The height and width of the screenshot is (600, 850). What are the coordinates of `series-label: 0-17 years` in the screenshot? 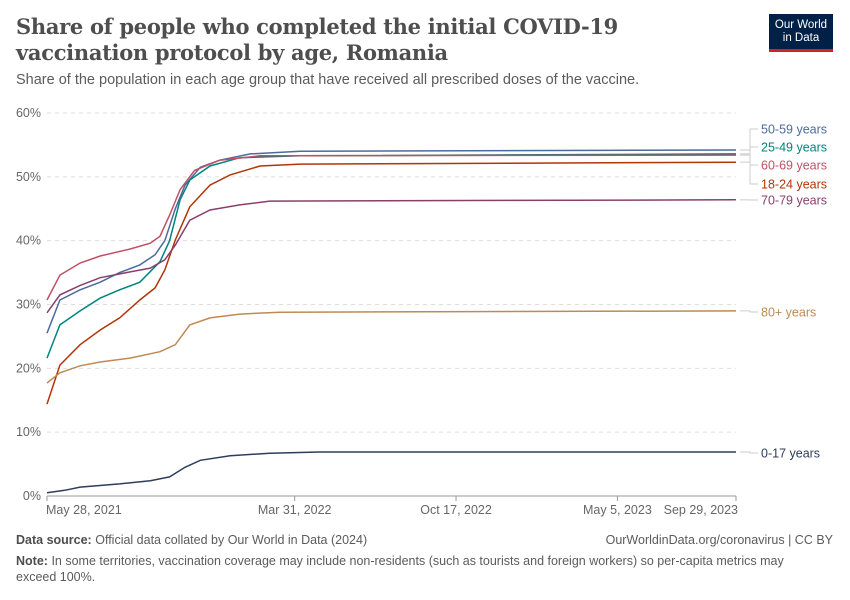 It's located at (790, 454).